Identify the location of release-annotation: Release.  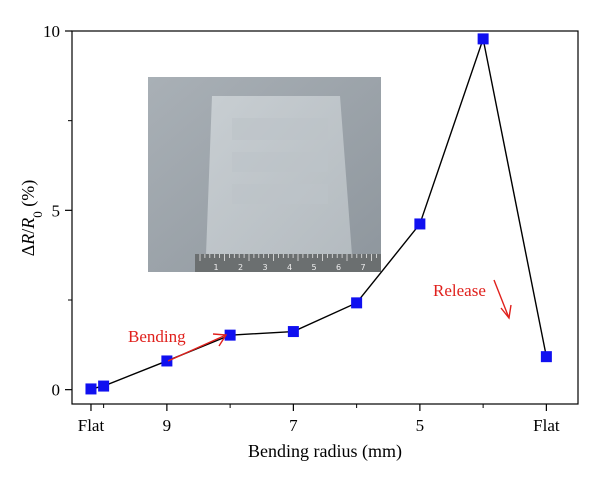
(459, 290).